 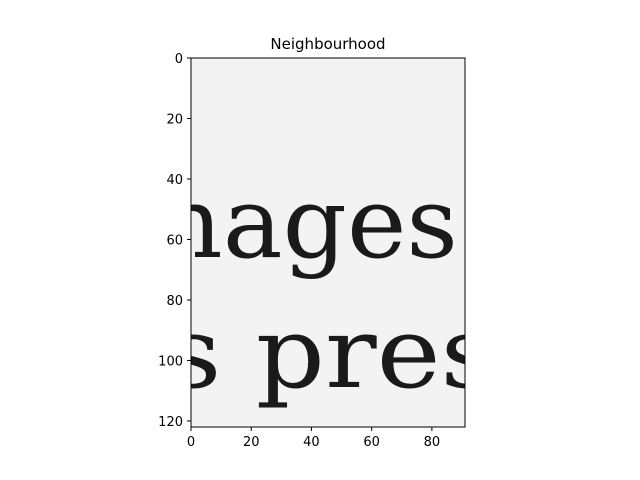 What do you see at coordinates (174, 119) in the screenshot?
I see `y-tick-label: 20` at bounding box center [174, 119].